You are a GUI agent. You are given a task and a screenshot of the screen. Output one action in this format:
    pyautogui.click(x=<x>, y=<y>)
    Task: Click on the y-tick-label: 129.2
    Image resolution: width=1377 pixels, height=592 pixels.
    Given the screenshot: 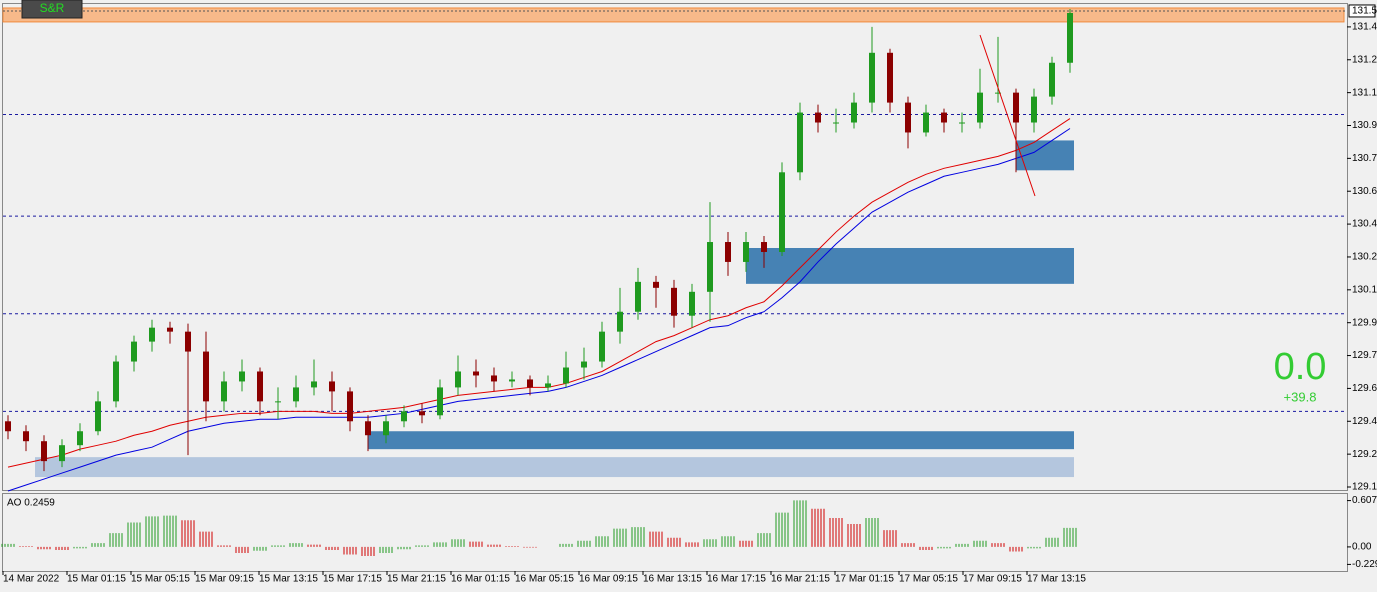 What is the action you would take?
    pyautogui.click(x=1364, y=454)
    